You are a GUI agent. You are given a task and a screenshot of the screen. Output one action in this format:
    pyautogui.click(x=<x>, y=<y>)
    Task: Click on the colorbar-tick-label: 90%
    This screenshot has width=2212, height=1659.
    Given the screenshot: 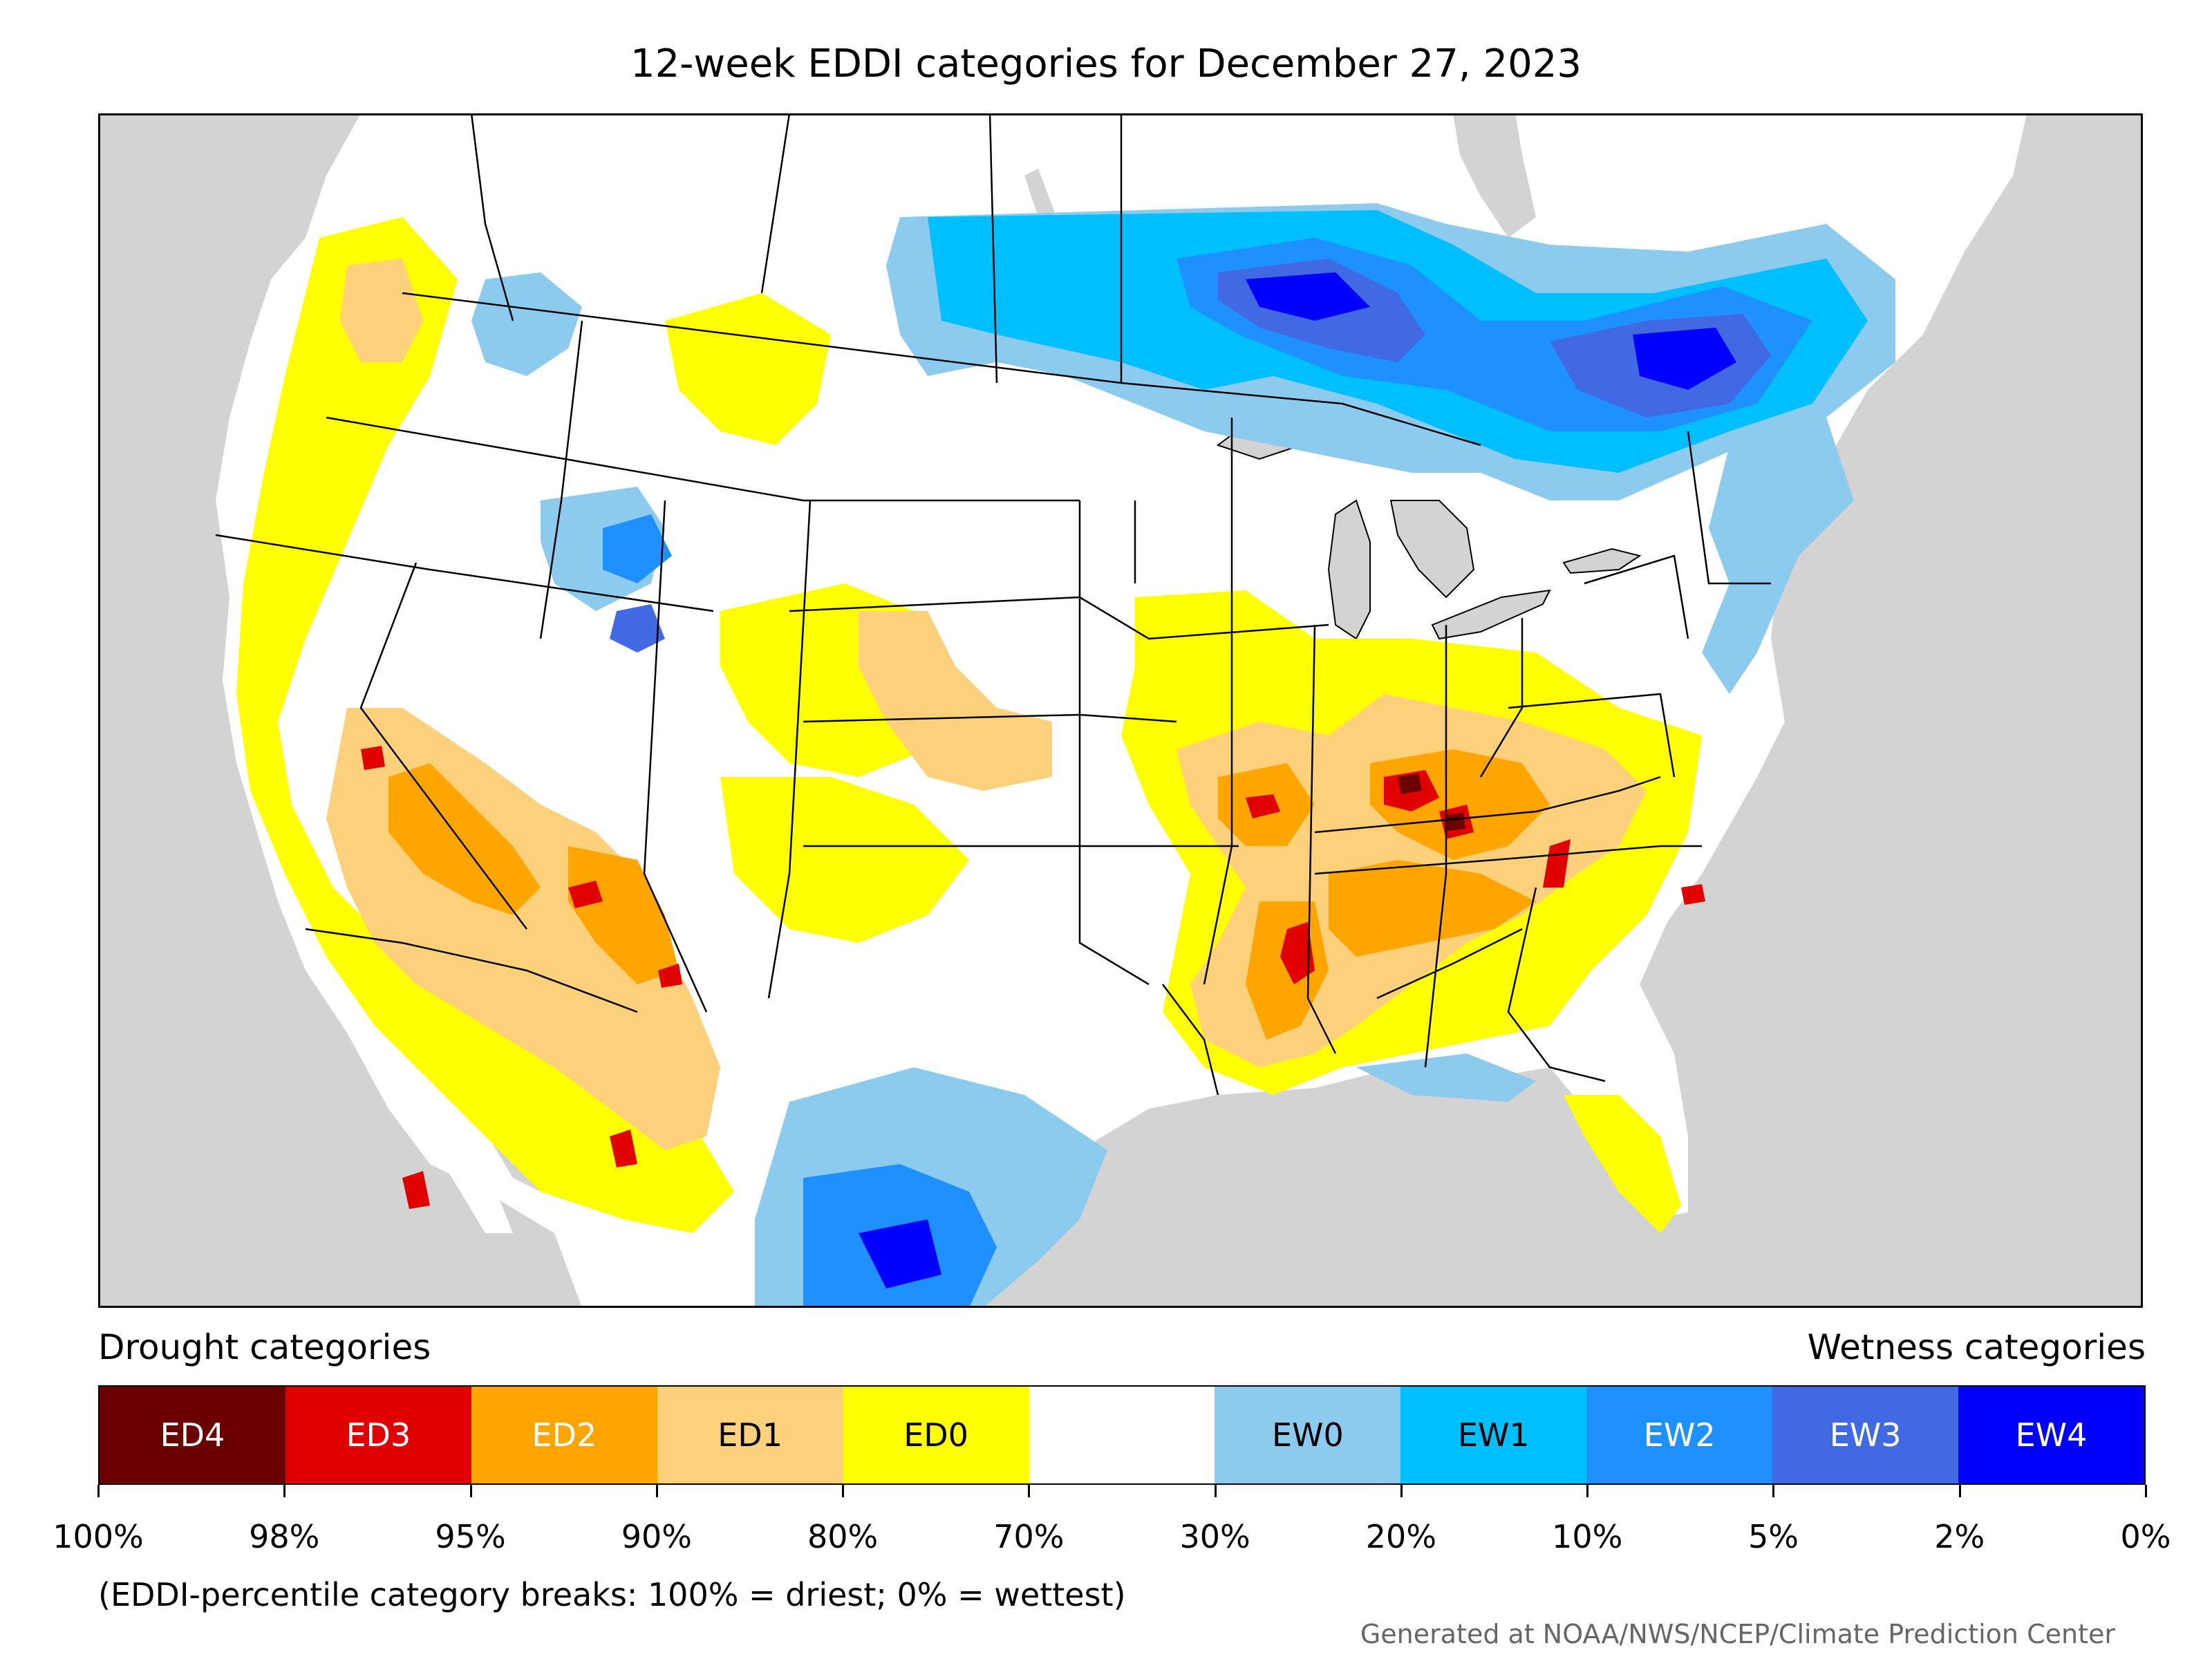 What is the action you would take?
    pyautogui.click(x=656, y=1536)
    